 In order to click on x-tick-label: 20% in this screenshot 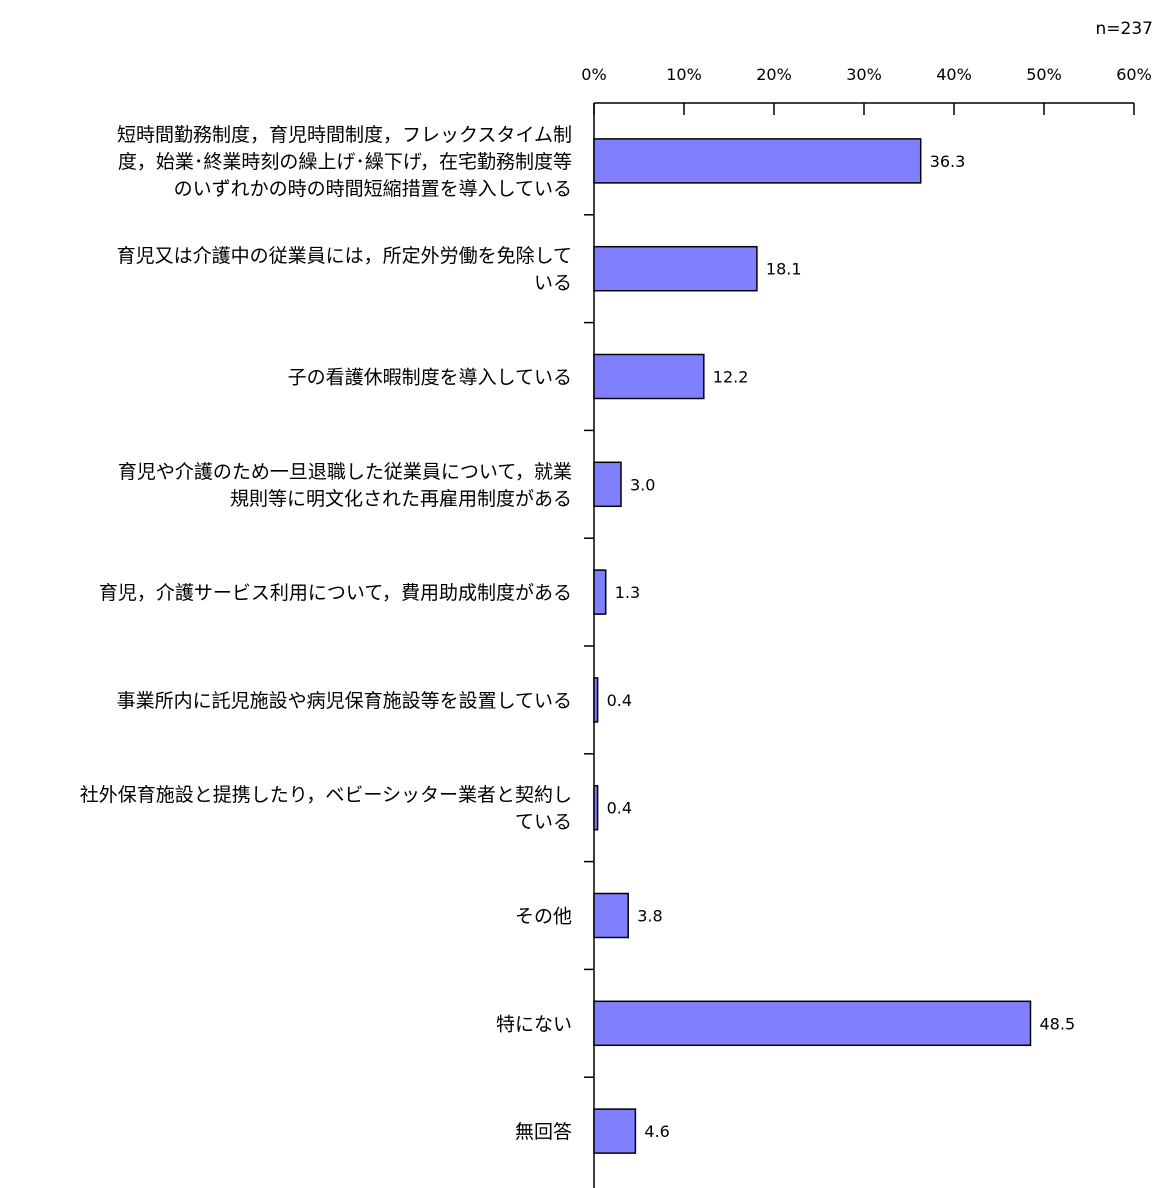, I will do `click(774, 74)`.